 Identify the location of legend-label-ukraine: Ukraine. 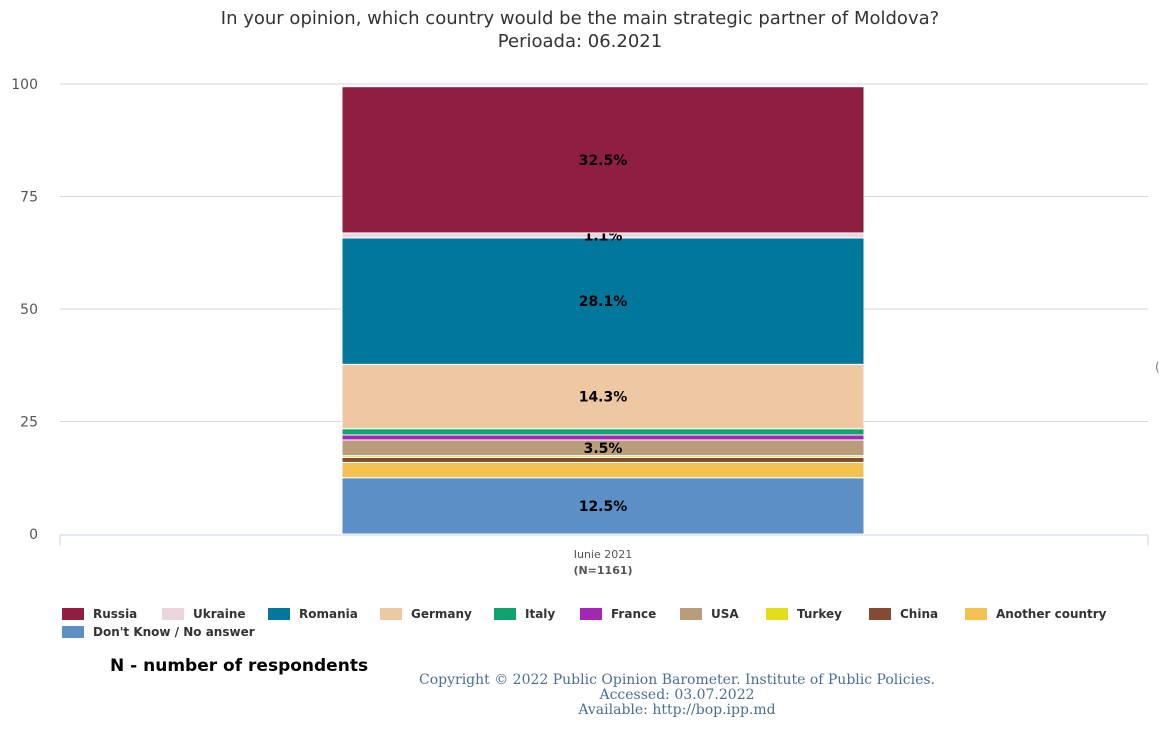
(219, 614).